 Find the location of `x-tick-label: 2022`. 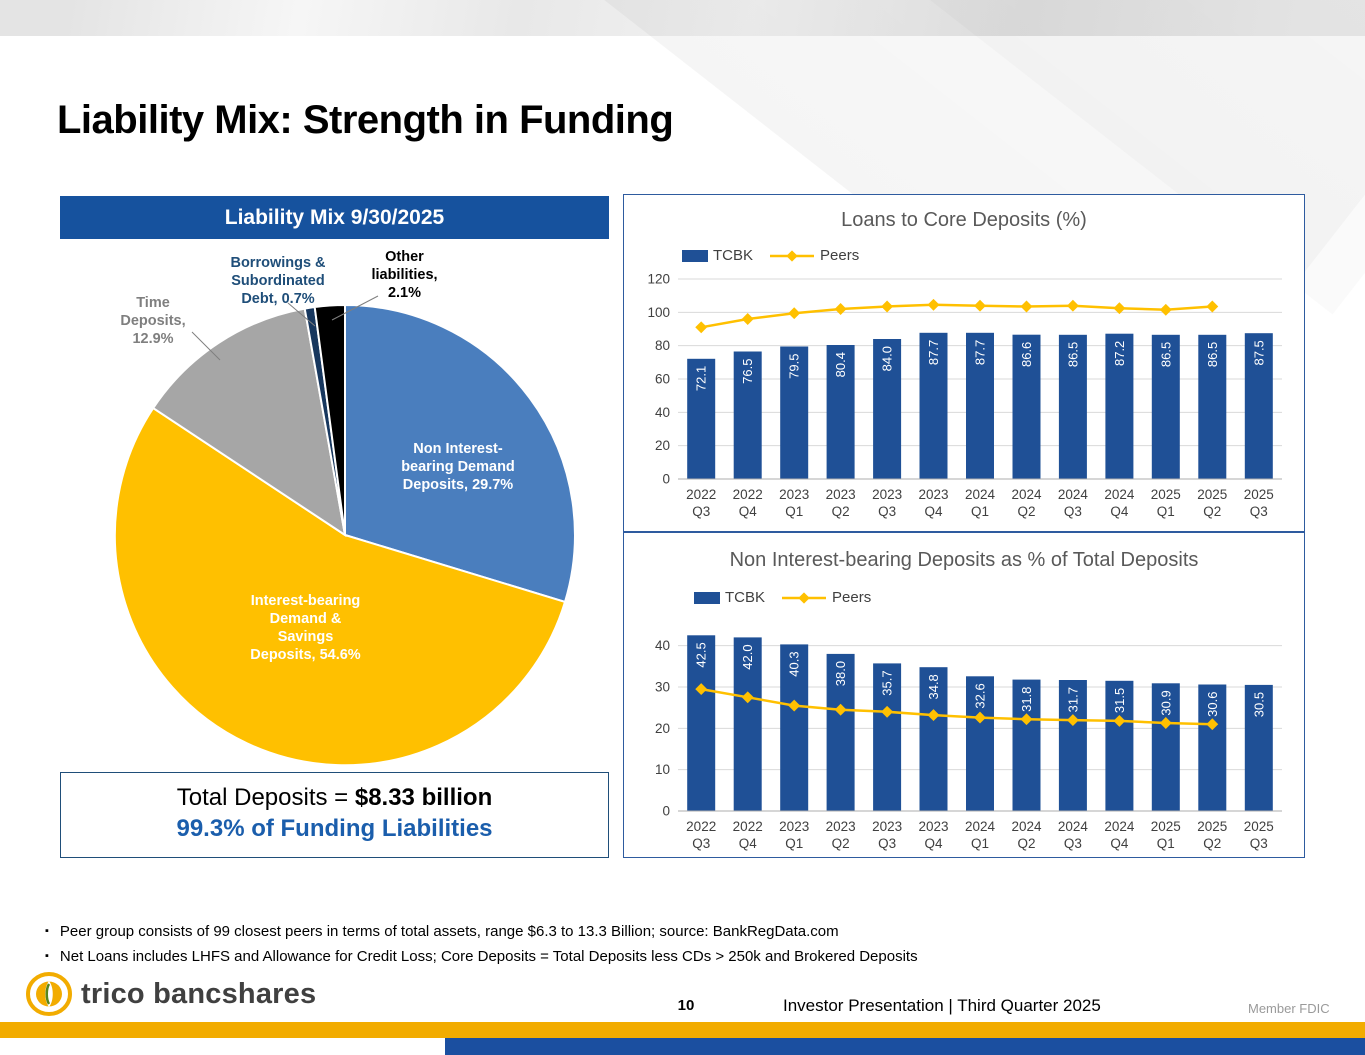

x-tick-label: 2022 is located at coordinates (748, 826).